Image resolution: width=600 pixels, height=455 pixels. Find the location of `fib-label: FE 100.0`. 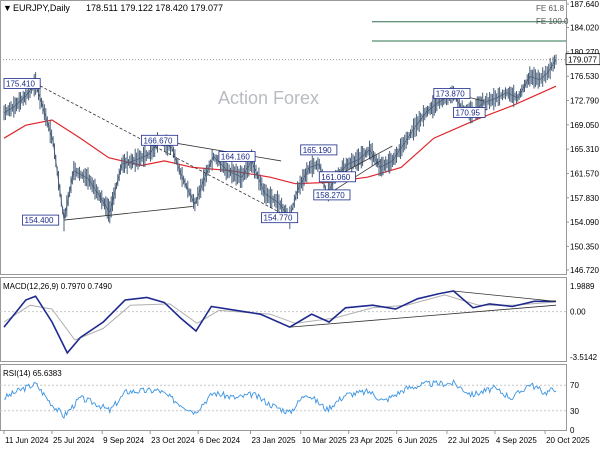

fib-label: FE 100.0 is located at coordinates (552, 21).